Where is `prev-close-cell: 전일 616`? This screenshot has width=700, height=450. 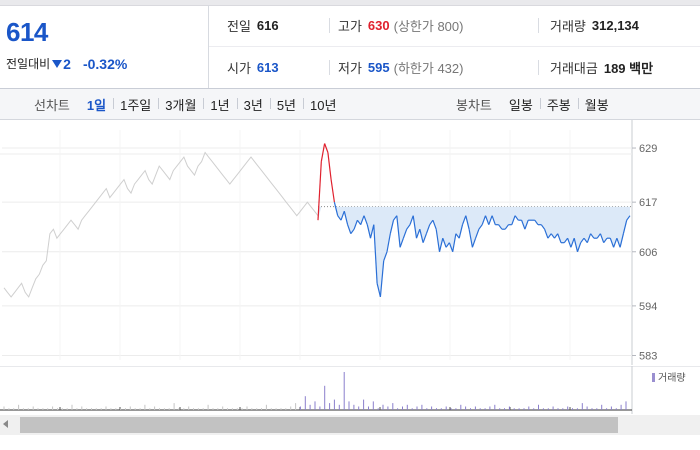
prev-close-cell: 전일 616 is located at coordinates (253, 25).